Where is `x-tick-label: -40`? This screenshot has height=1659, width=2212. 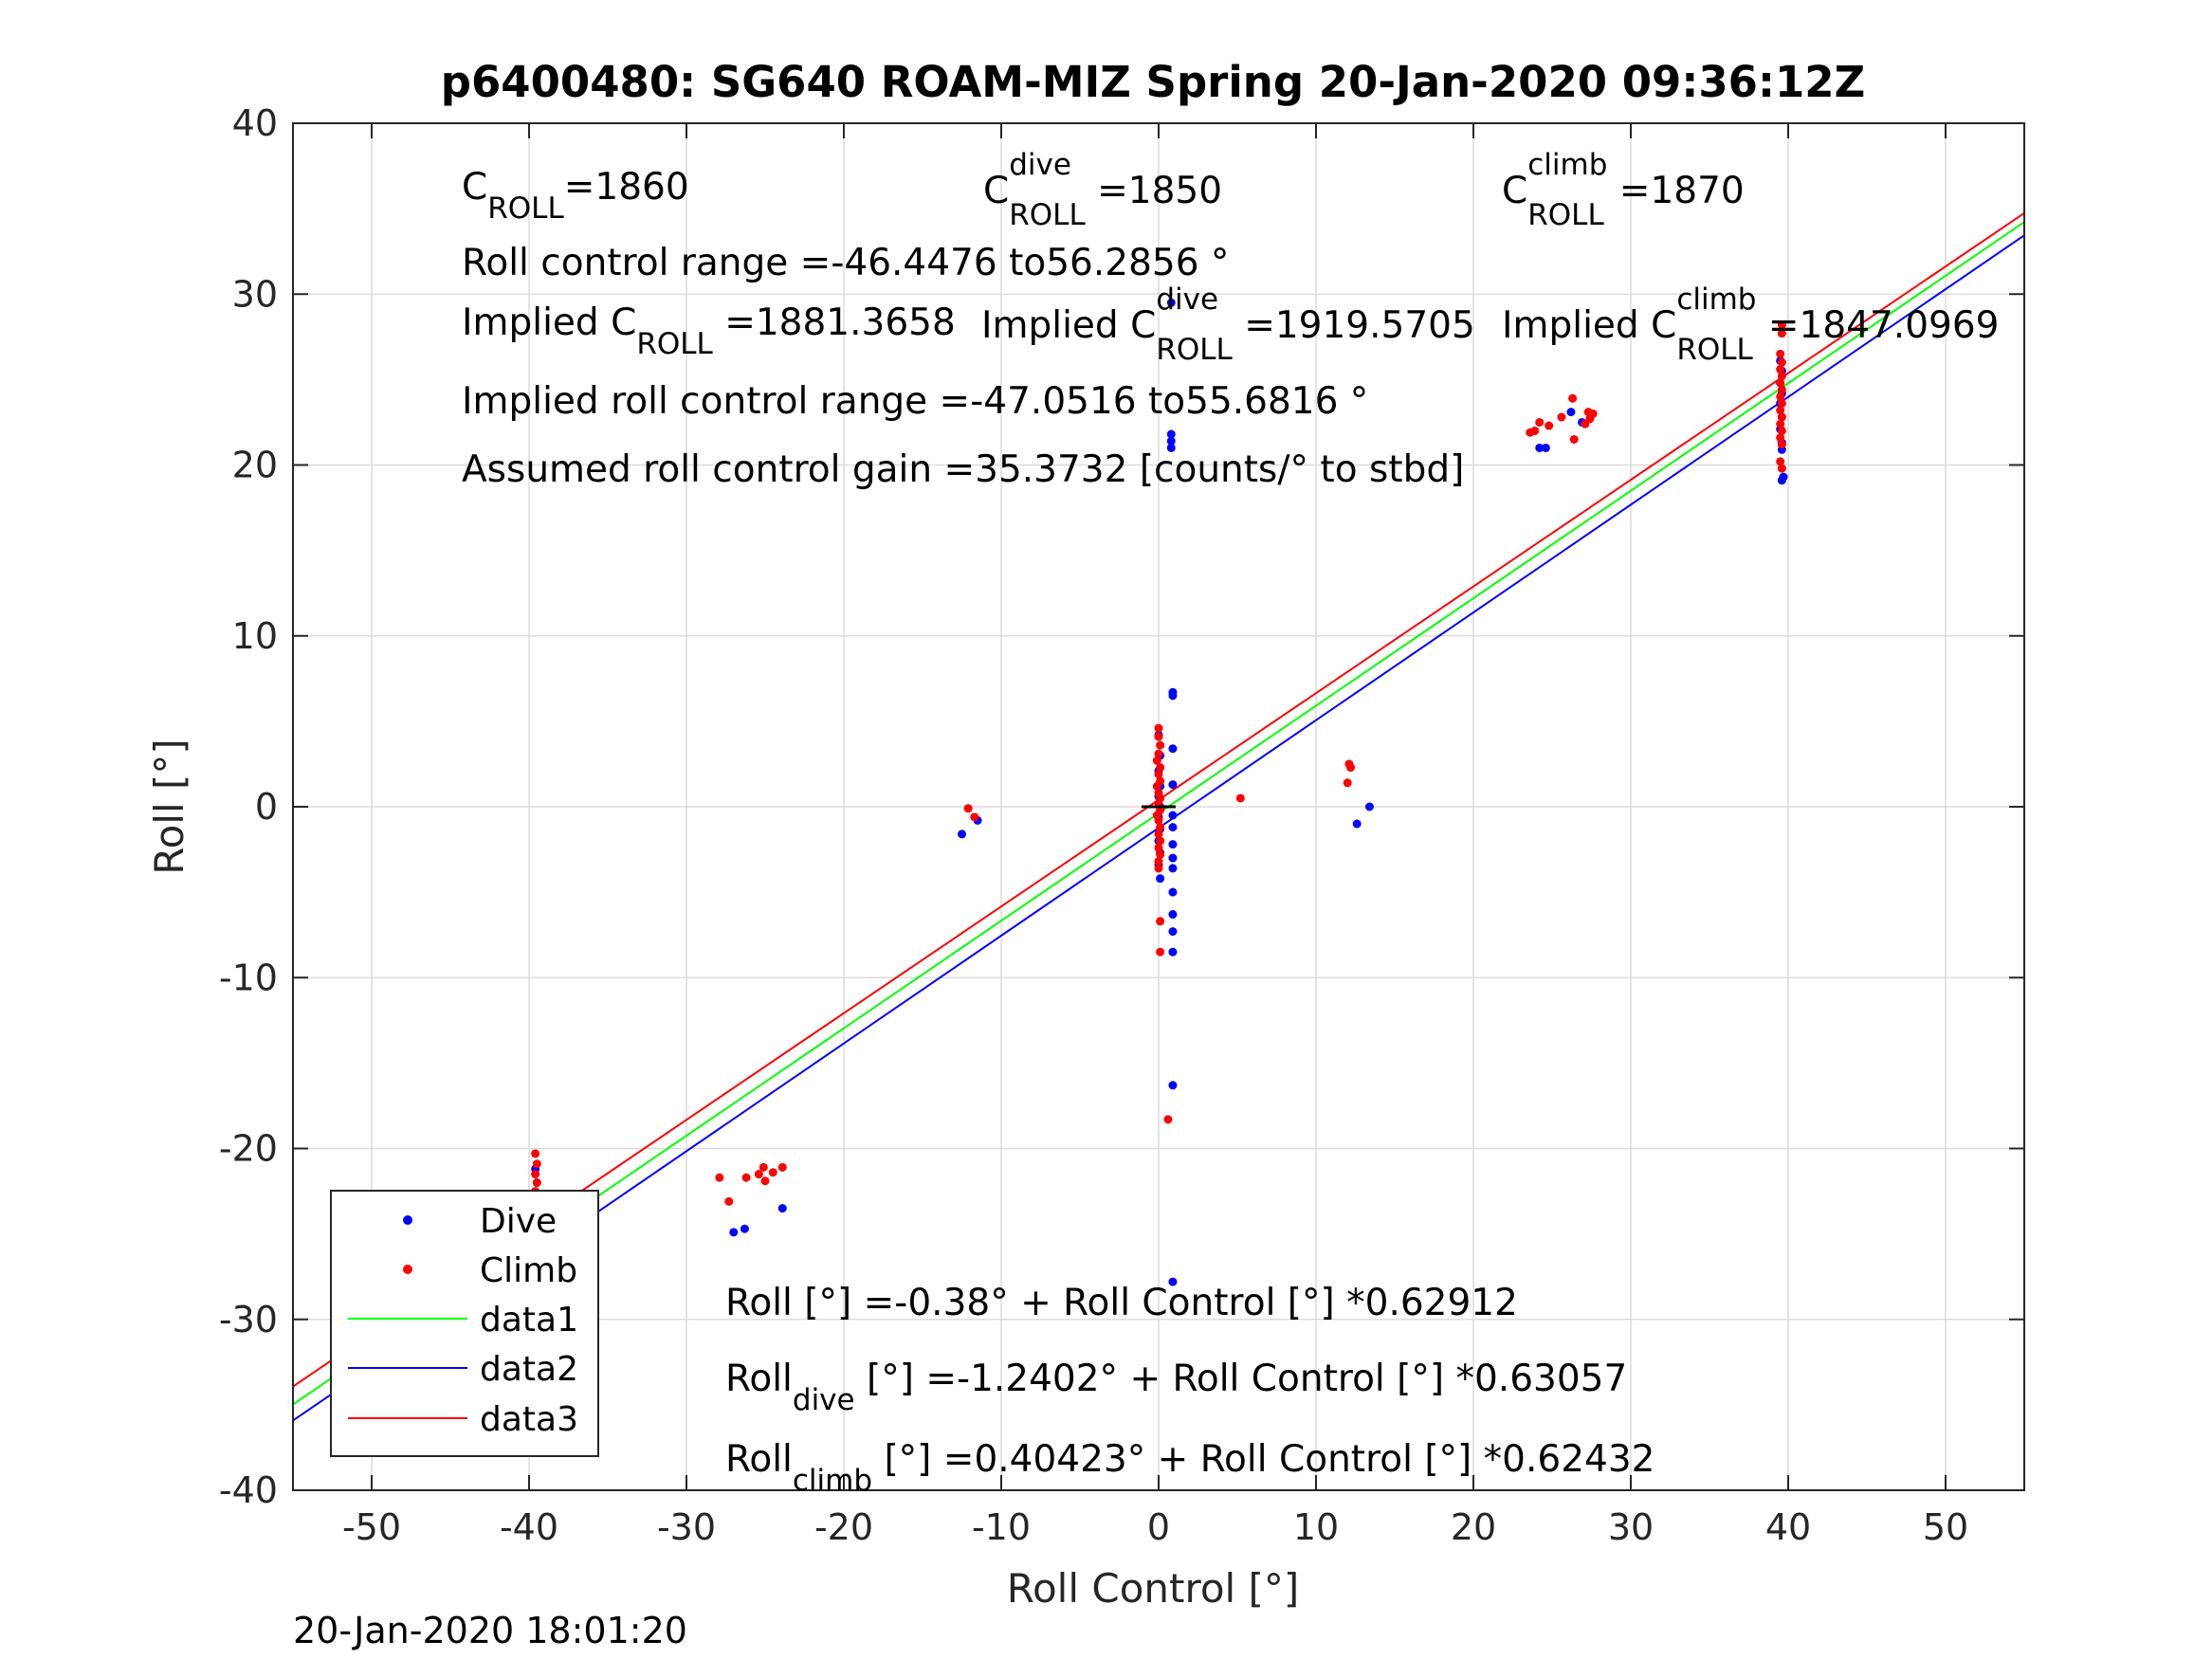 x-tick-label: -40 is located at coordinates (529, 1527).